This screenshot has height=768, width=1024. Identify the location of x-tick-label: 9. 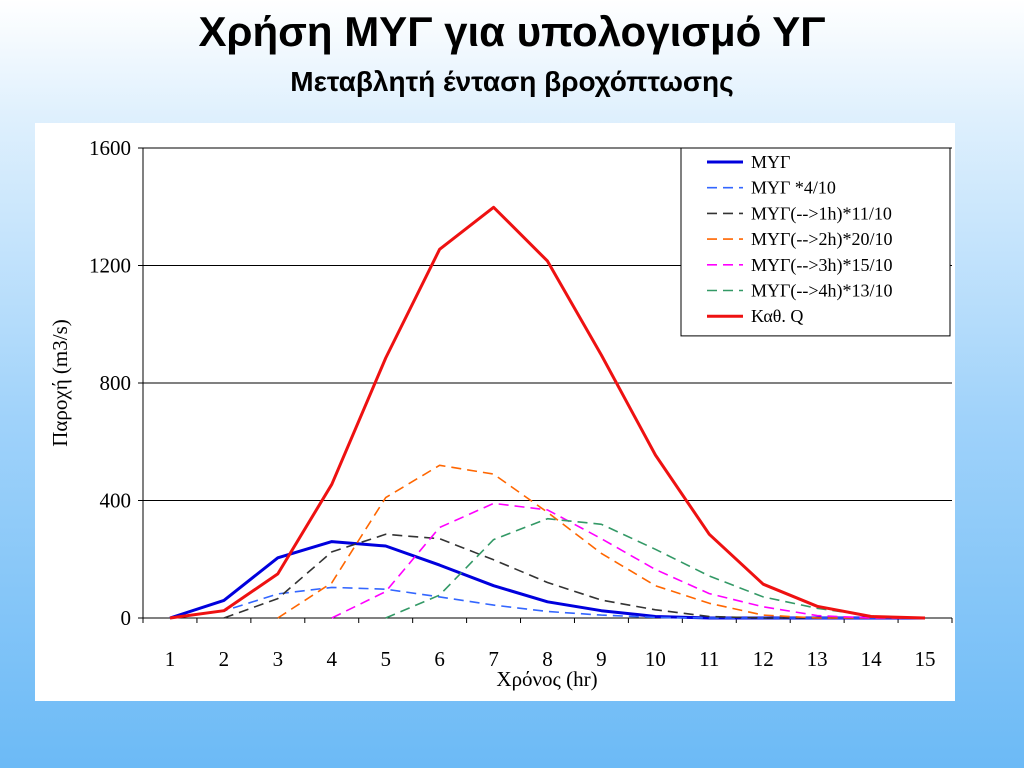
(601, 659).